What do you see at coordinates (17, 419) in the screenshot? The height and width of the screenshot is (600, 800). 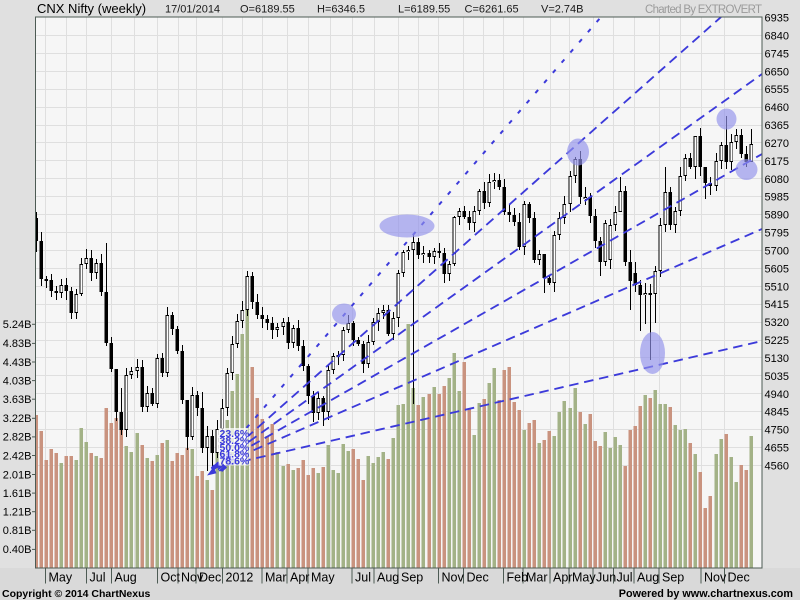 I see `svg-text: 3.22B` at bounding box center [17, 419].